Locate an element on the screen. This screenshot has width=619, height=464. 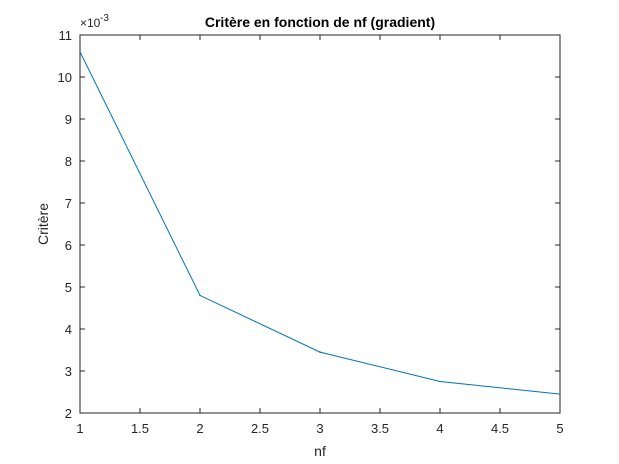
y-exponent-power: -3 is located at coordinates (104, 18).